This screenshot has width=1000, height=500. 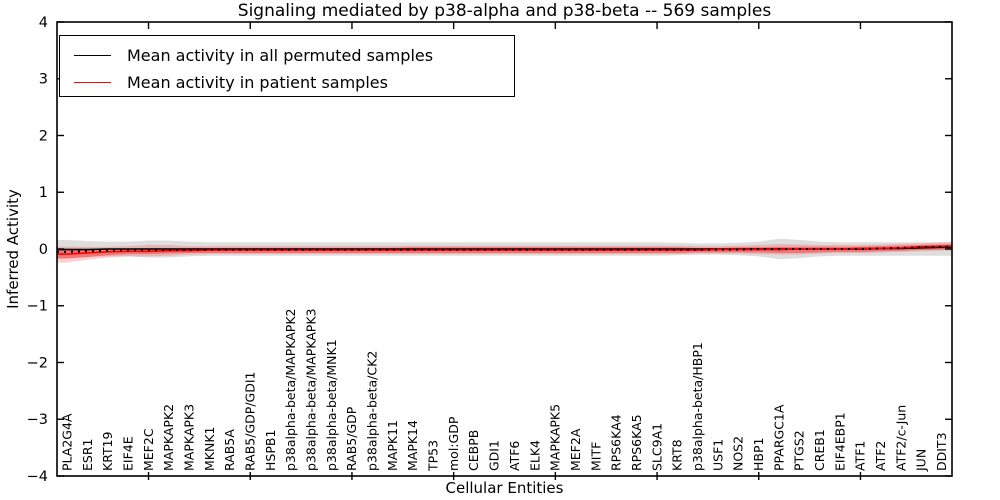 I want to click on y-tick-label: −4, so click(x=37, y=477).